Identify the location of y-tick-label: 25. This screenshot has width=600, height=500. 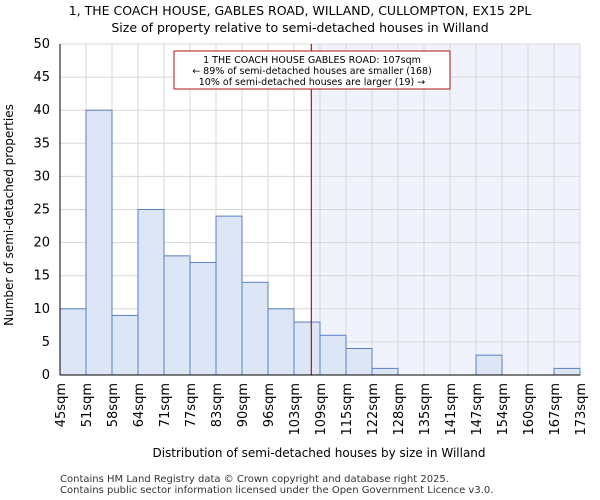
(41, 210).